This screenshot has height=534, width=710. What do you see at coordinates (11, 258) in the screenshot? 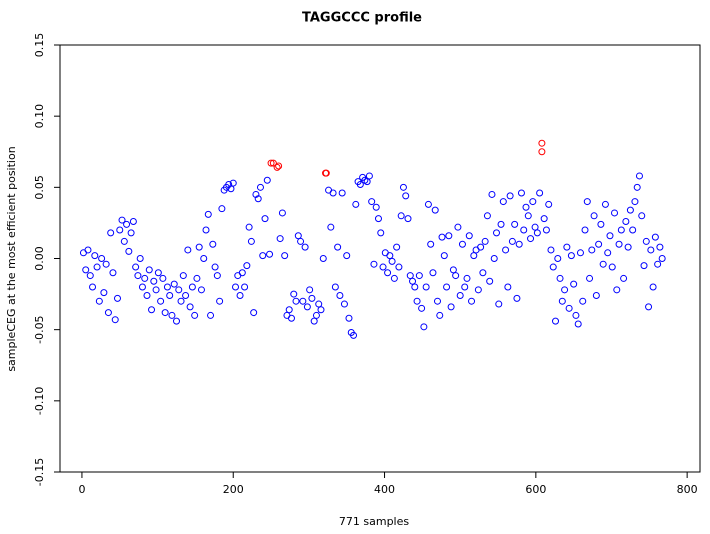
I see `y-axis-label: sampleCEG at the most efficient position` at bounding box center [11, 258].